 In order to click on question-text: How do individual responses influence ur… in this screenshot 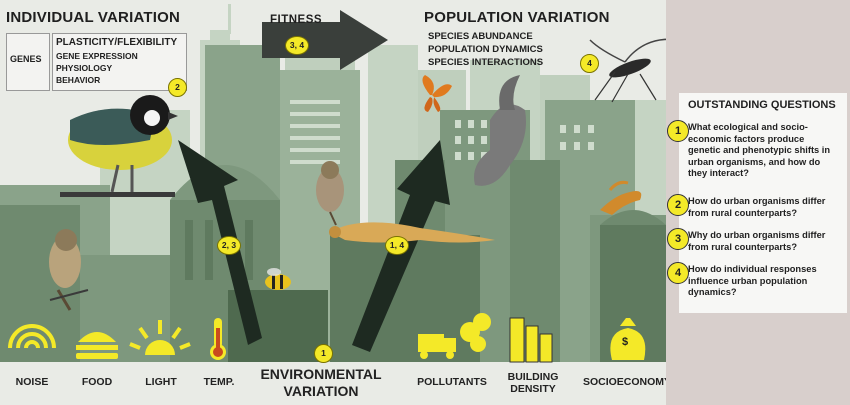, I will do `click(752, 280)`.